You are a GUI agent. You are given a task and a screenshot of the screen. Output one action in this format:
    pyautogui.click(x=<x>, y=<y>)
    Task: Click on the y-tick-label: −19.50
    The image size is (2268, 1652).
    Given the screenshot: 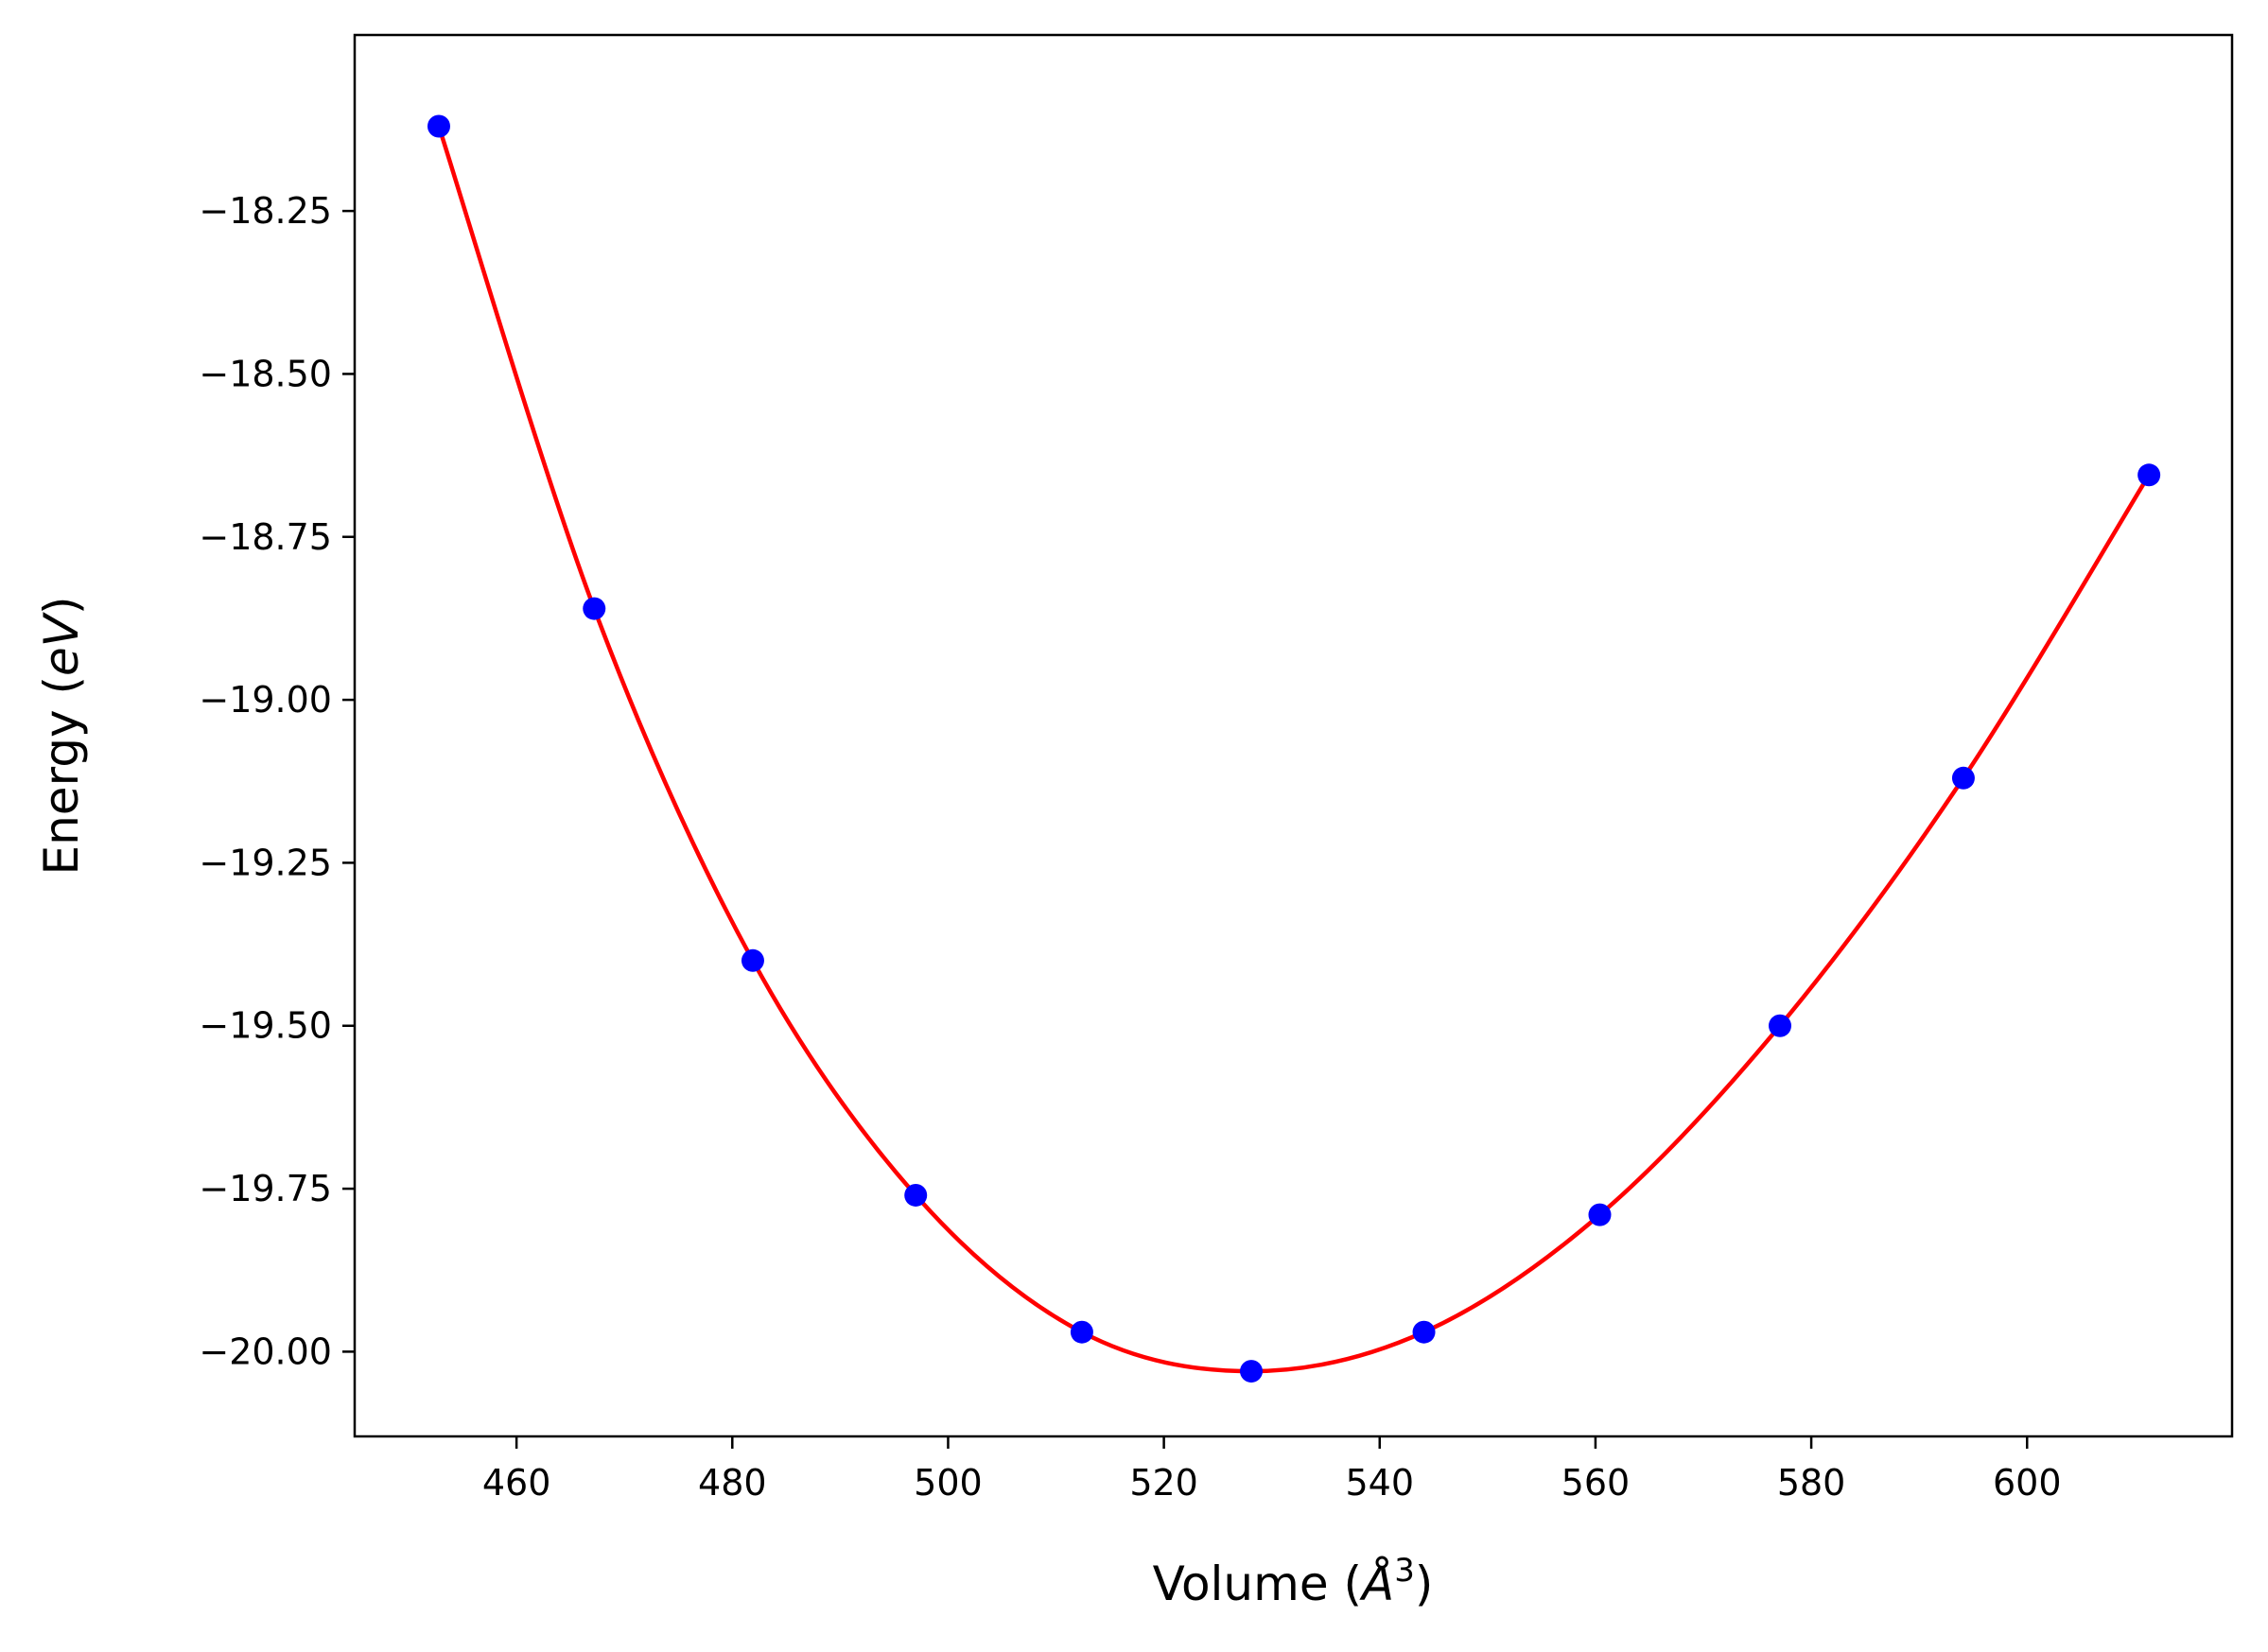 What is the action you would take?
    pyautogui.click(x=265, y=1026)
    